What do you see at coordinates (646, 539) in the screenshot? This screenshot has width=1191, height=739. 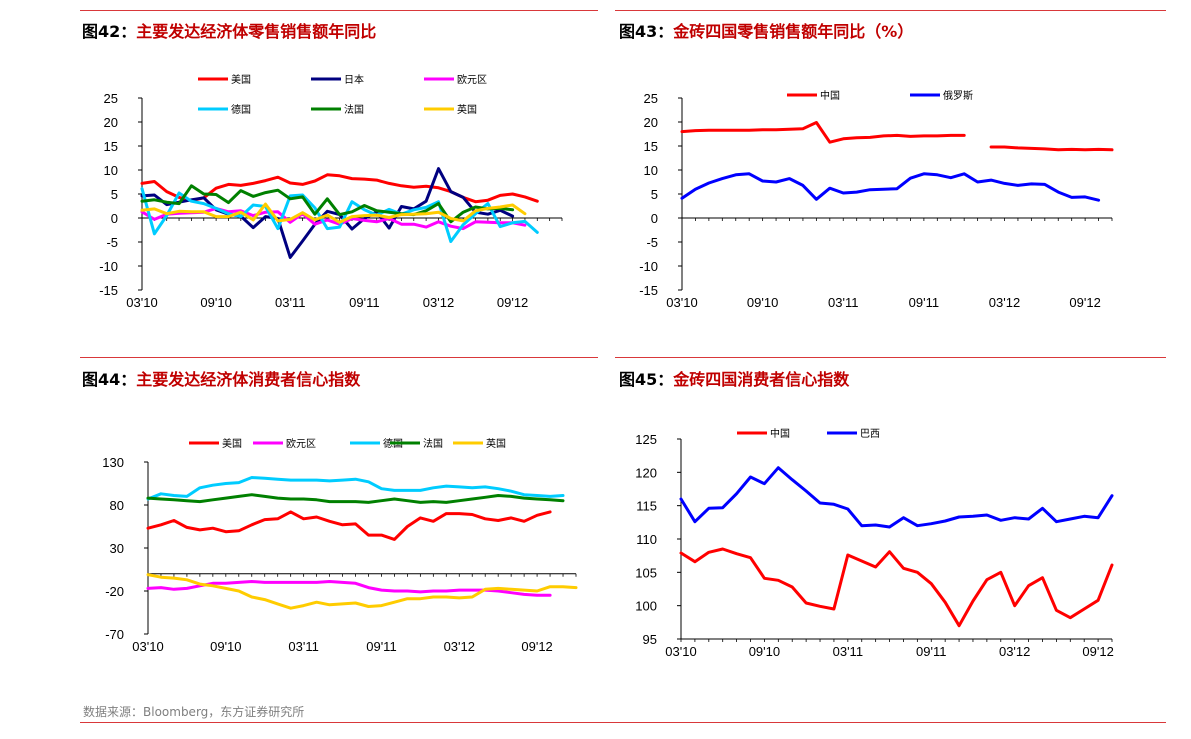 I see `y-tick-label: 110` at bounding box center [646, 539].